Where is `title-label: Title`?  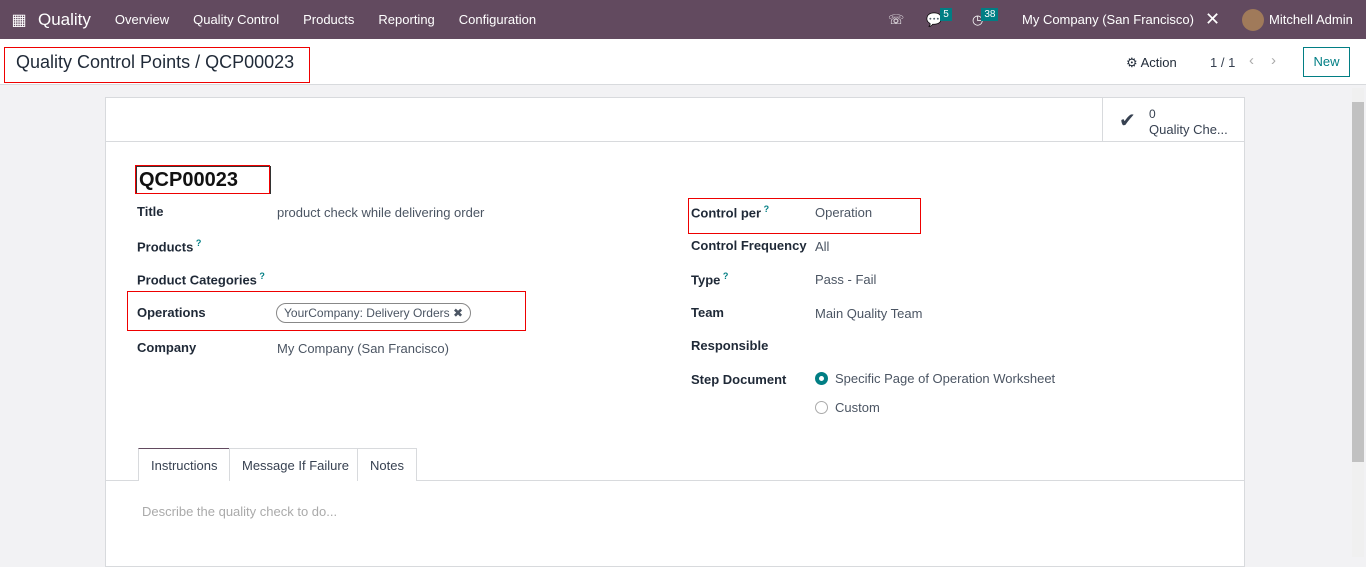
title-label: Title is located at coordinates (150, 211).